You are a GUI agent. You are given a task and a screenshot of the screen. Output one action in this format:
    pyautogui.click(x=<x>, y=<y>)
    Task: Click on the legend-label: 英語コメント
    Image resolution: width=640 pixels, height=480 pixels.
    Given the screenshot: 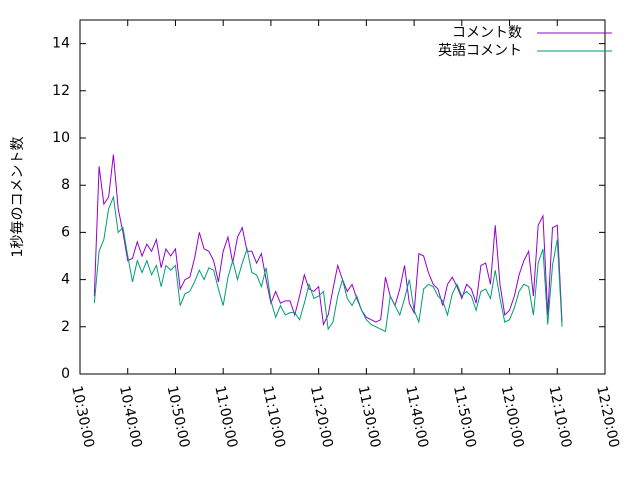 What is the action you would take?
    pyautogui.click(x=480, y=50)
    